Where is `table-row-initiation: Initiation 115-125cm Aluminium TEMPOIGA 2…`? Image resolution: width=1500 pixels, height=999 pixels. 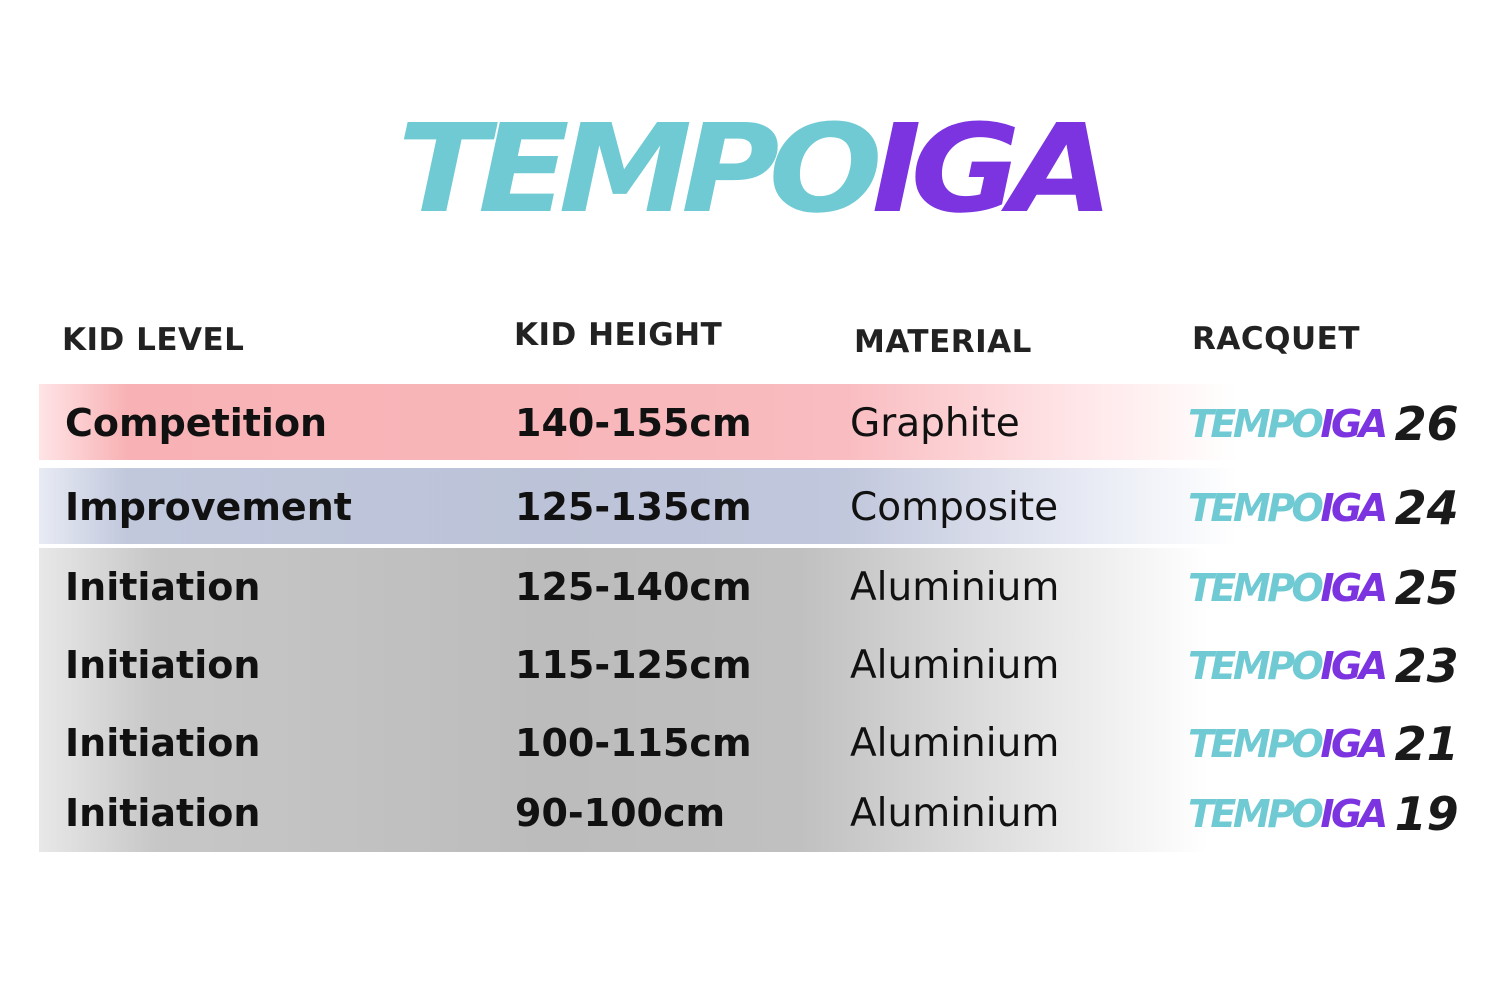 table-row-initiation: Initiation 115-125cm Aluminium TEMPOIGA 2… is located at coordinates (769, 665).